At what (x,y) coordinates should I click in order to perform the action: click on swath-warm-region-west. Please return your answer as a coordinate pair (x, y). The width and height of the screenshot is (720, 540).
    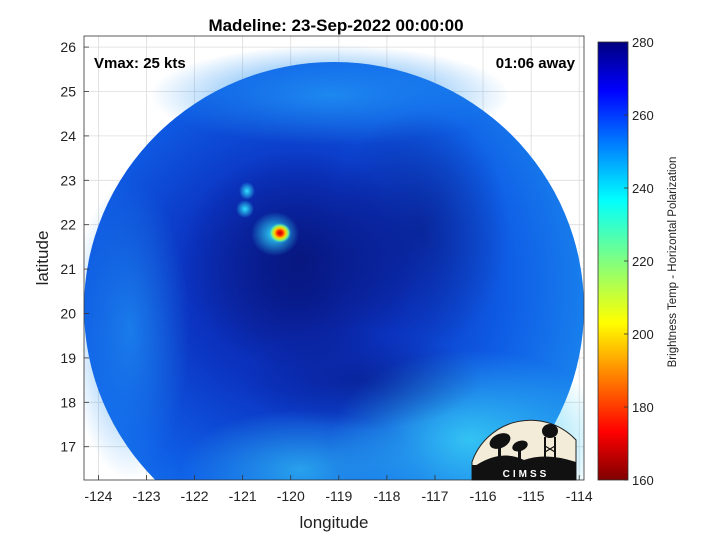
    Looking at the image, I should click on (137, 330).